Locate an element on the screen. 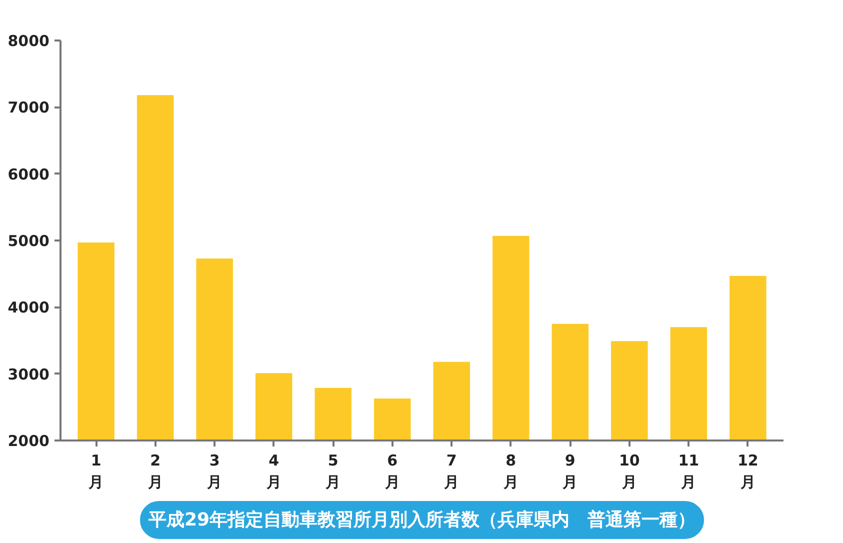 The height and width of the screenshot is (543, 843). x-tick-label: 8 月 is located at coordinates (510, 472).